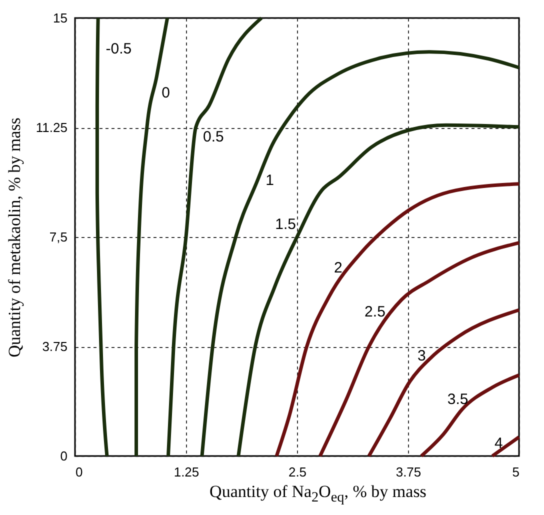 This screenshot has height=515, width=544. Describe the element at coordinates (60, 18) in the screenshot. I see `y-tick-label: 15` at that location.